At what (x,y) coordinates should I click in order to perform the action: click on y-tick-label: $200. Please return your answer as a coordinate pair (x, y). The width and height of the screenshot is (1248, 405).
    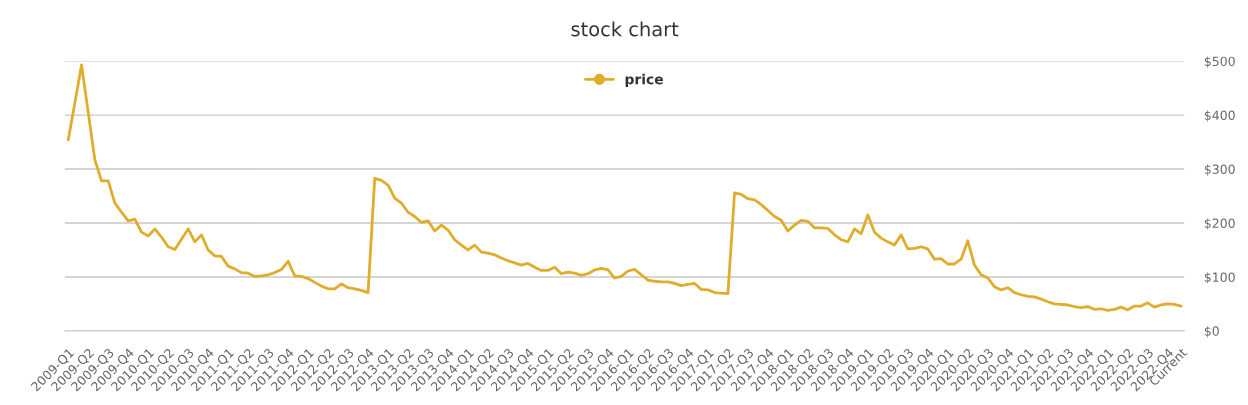
    Looking at the image, I should click on (1219, 224).